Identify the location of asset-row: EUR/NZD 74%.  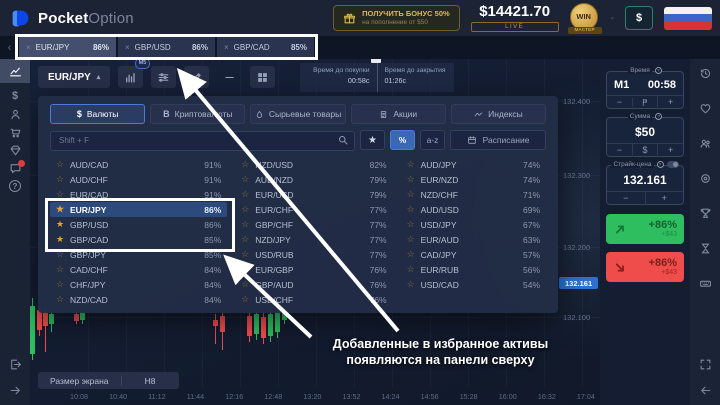
(473, 179).